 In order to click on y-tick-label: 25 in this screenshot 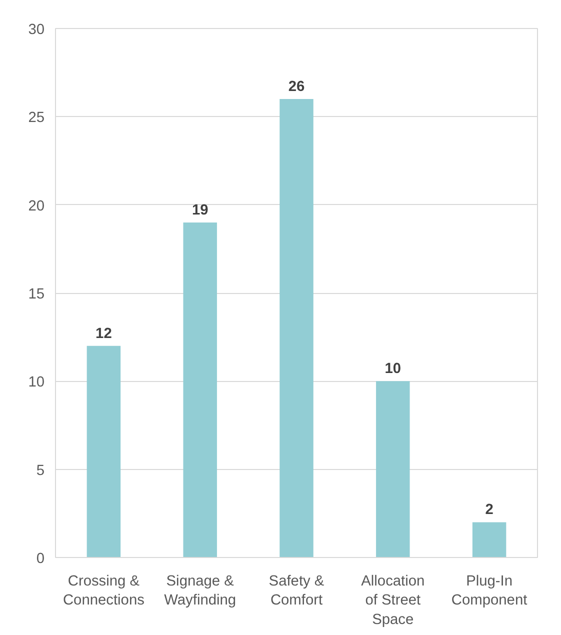, I will do `click(36, 118)`.